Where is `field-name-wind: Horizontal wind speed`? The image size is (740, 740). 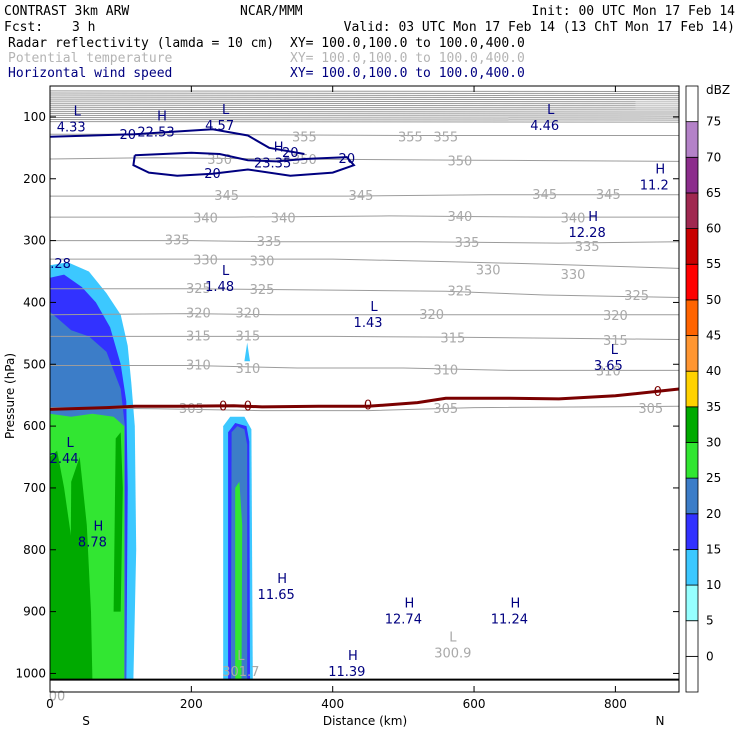 field-name-wind: Horizontal wind speed is located at coordinates (90, 73).